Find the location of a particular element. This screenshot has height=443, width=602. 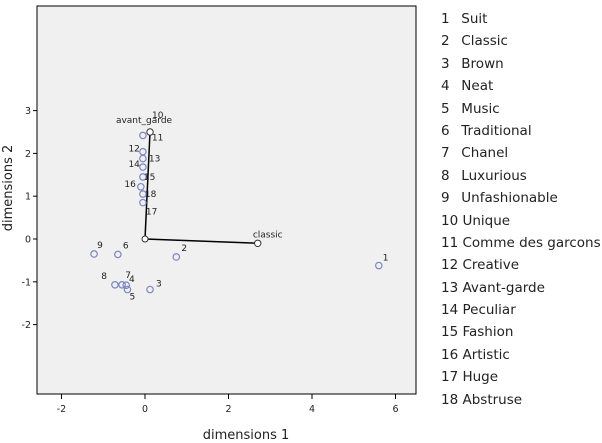

legend-item-label: Brown is located at coordinates (480, 63).